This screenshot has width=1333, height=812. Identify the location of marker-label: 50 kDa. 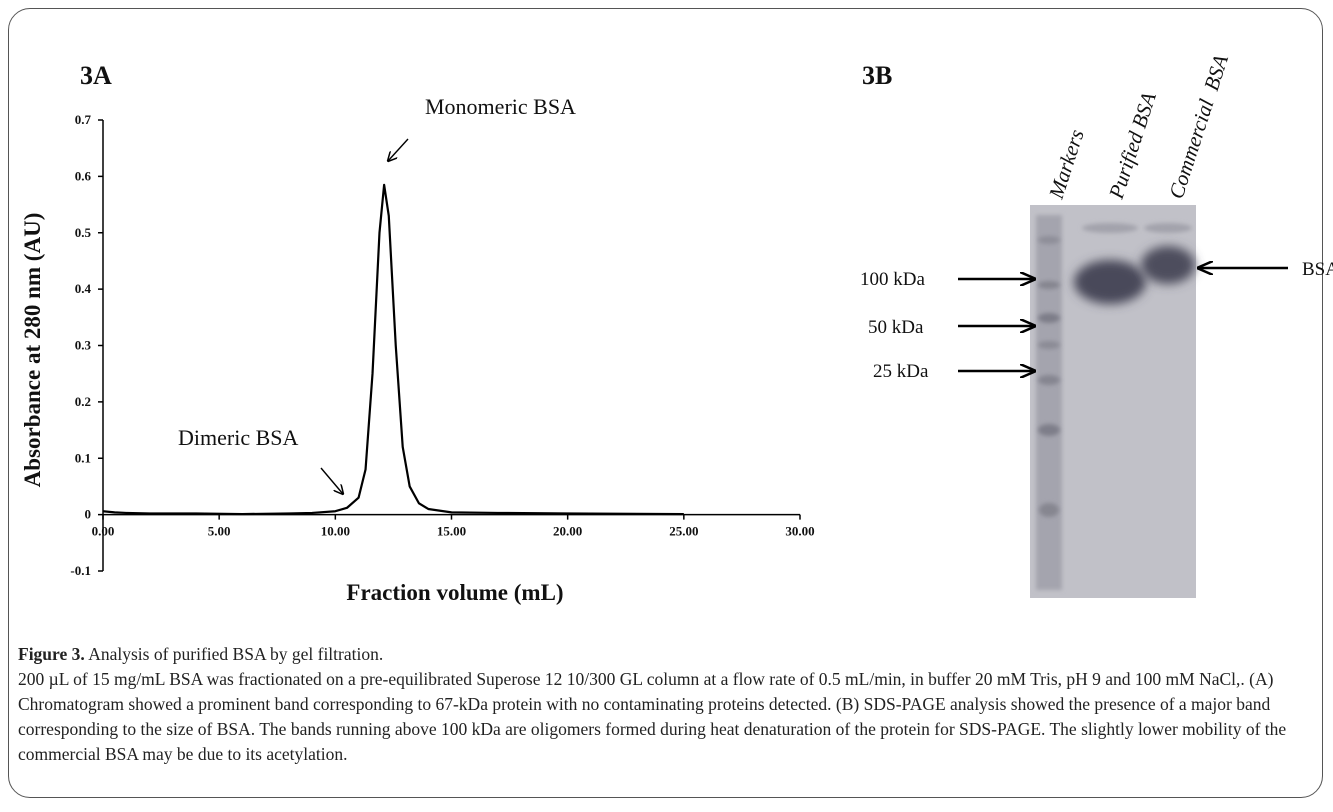
(896, 327).